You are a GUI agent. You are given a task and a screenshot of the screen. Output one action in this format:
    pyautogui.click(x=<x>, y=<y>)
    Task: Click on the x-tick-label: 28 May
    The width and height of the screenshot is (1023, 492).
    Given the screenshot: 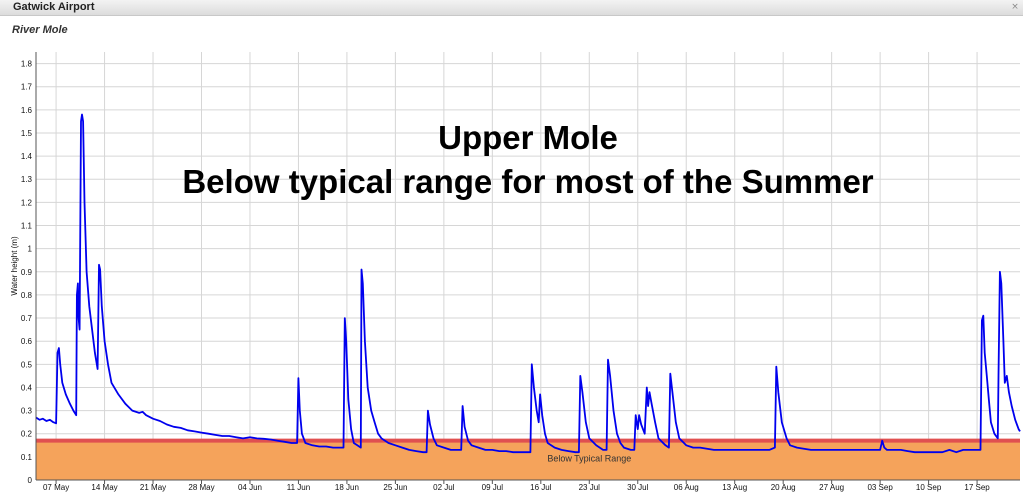 What is the action you would take?
    pyautogui.click(x=201, y=487)
    